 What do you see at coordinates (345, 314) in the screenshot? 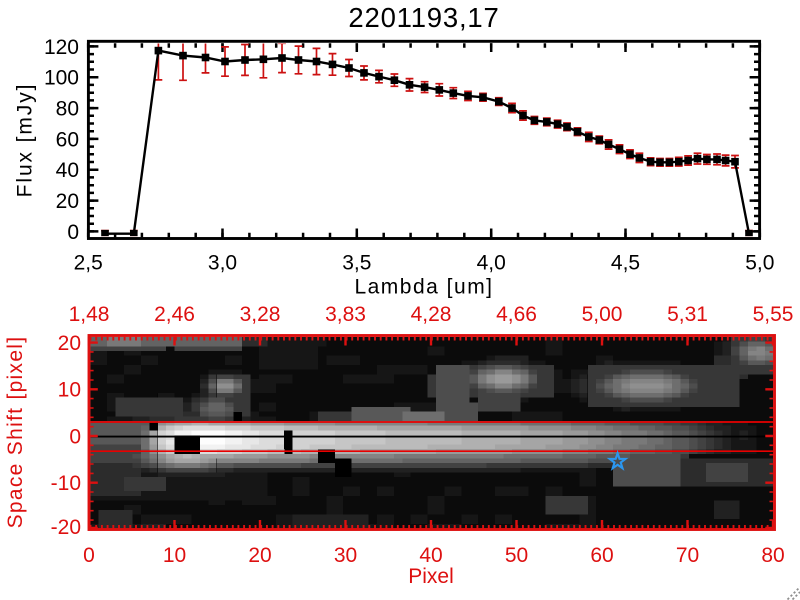
I see `svg-text: 3,83` at bounding box center [345, 314].